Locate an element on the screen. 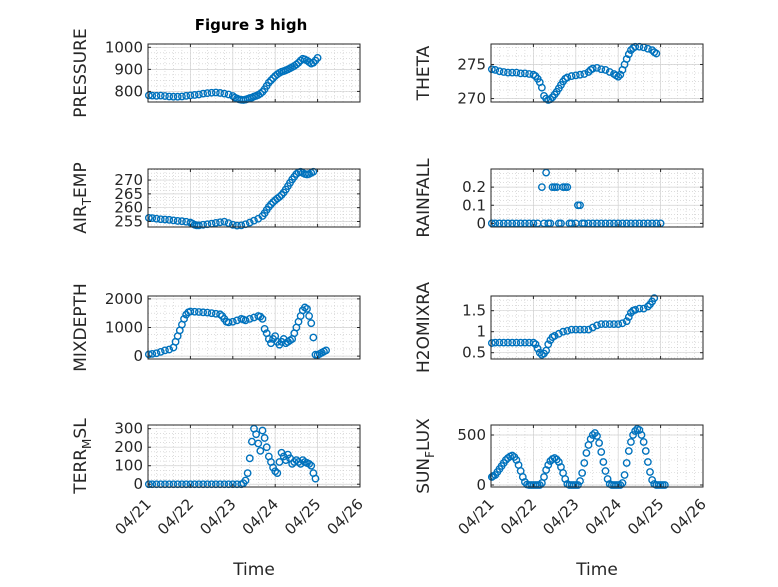 This screenshot has width=778, height=587. x-tick-label: 04/21 is located at coordinates (133, 516).